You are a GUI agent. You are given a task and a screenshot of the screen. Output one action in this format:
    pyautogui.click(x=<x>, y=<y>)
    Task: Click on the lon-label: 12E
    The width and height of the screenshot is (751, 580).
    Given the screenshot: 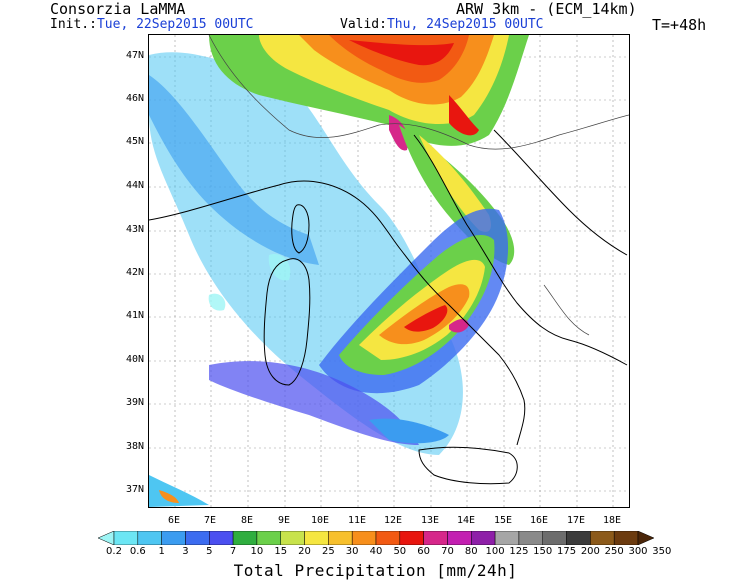 What is the action you would take?
    pyautogui.click(x=393, y=520)
    